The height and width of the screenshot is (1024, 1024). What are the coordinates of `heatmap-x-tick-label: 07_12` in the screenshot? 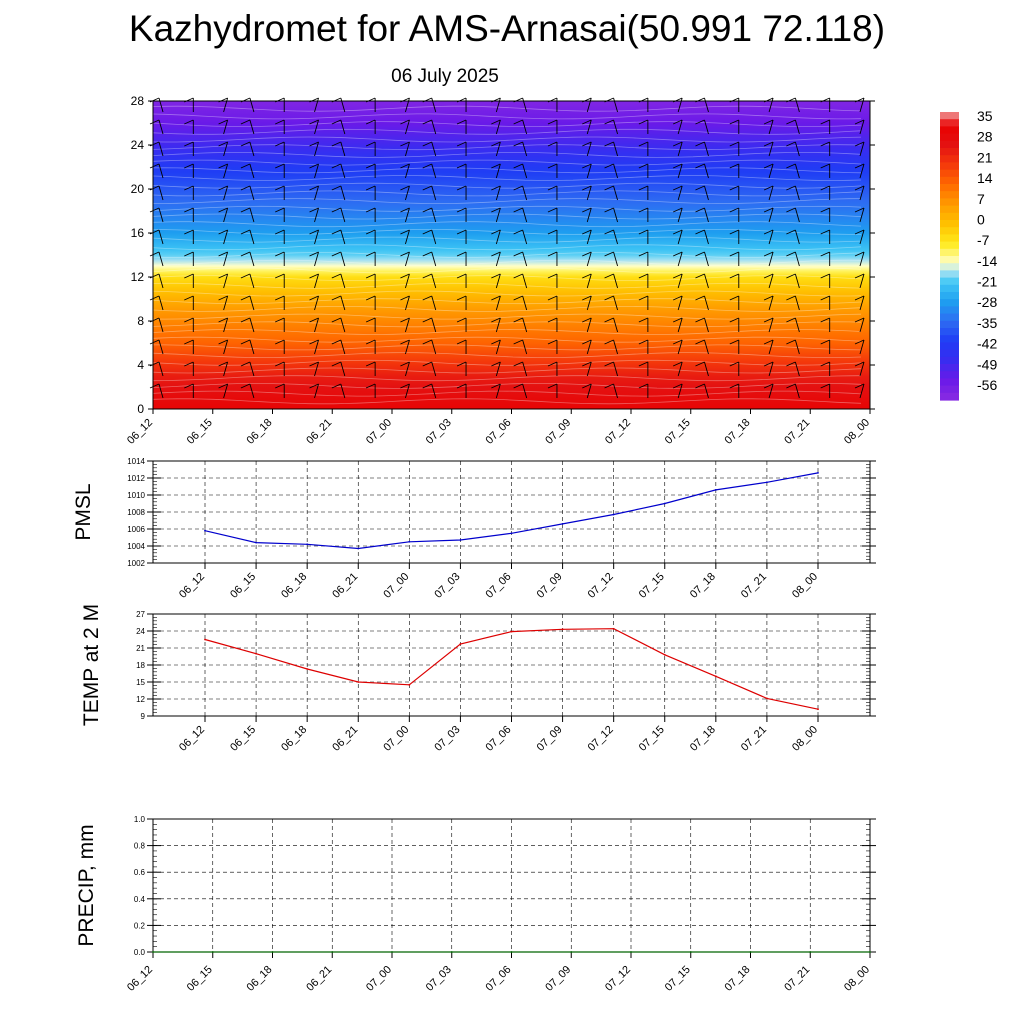 It's located at (618, 432).